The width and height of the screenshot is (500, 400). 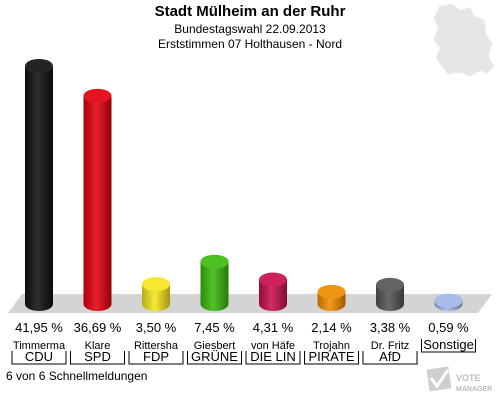 What do you see at coordinates (98, 346) in the screenshot?
I see `candidate-label: Klare` at bounding box center [98, 346].